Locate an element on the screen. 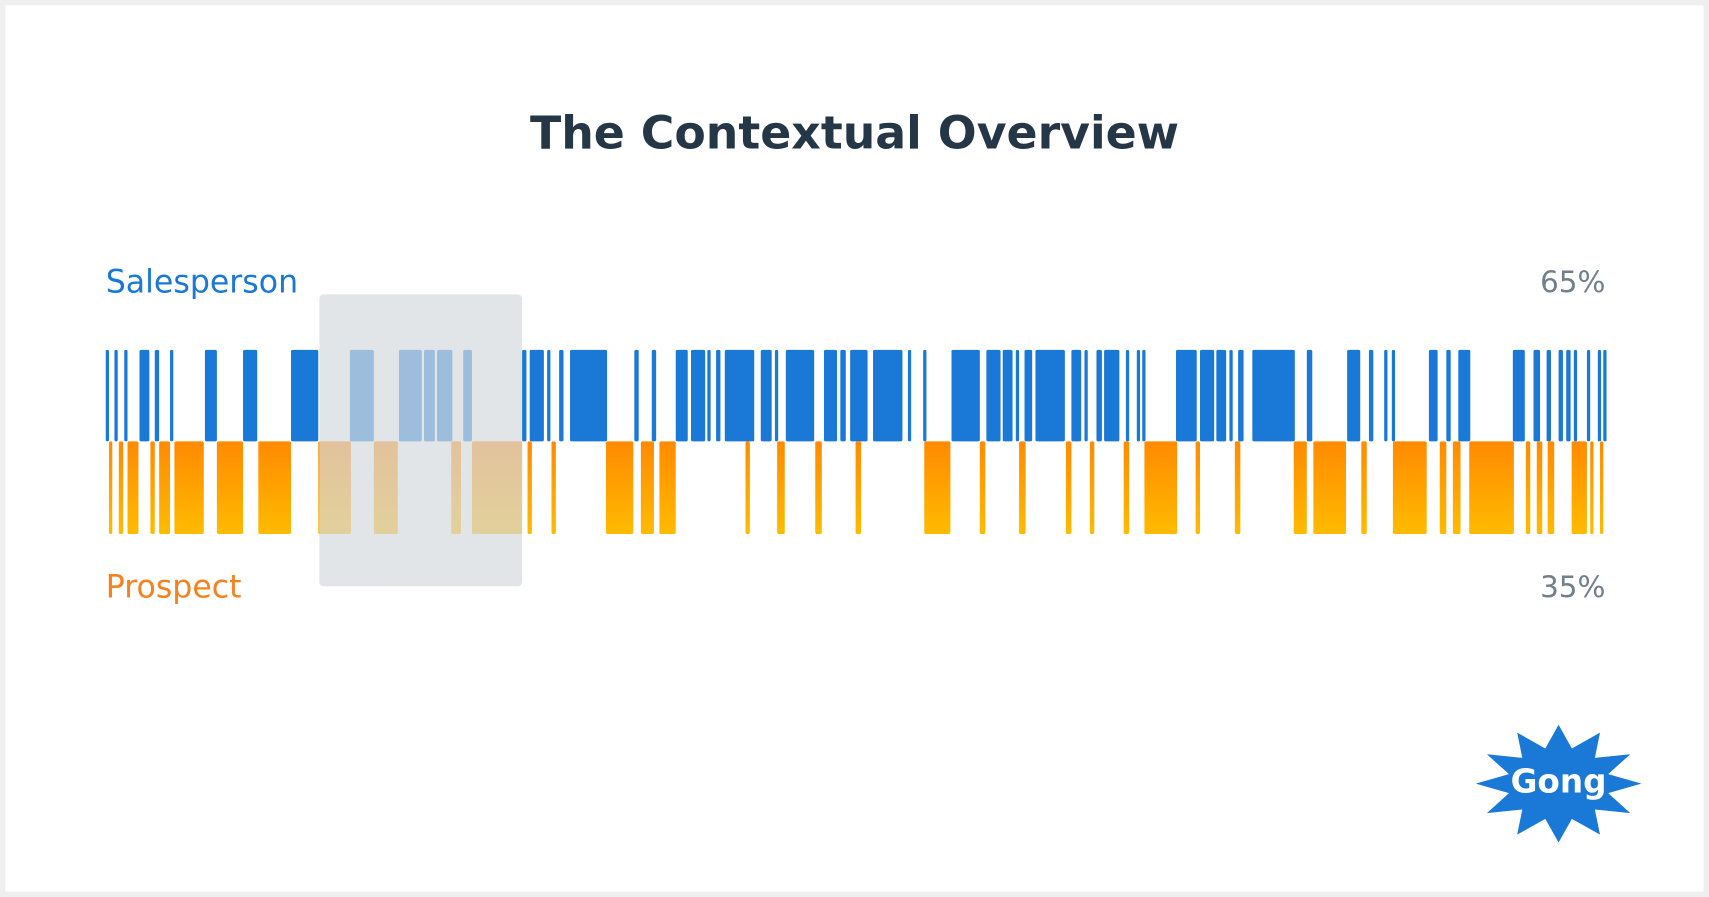 The height and width of the screenshot is (897, 1709). track-share: 35% is located at coordinates (1572, 587).